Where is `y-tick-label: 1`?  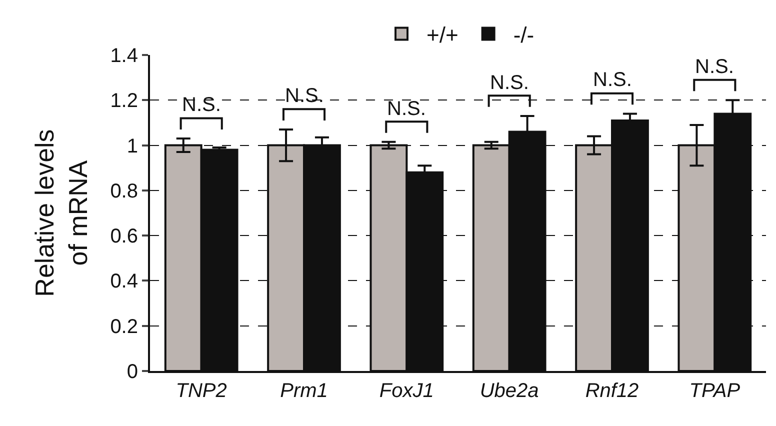
y-tick-label: 1 is located at coordinates (132, 146).